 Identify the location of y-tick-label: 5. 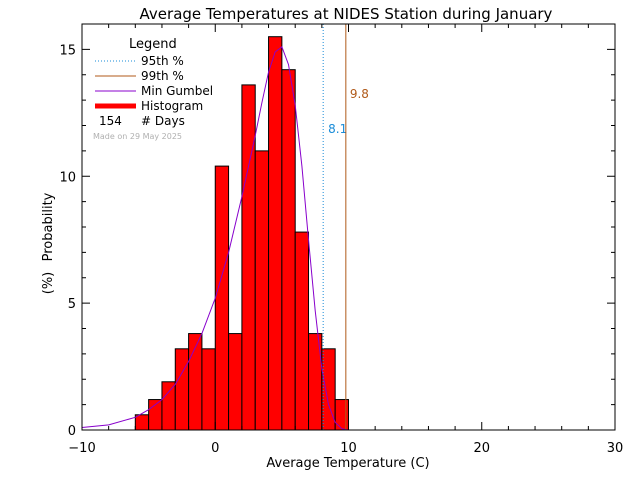
(72, 304).